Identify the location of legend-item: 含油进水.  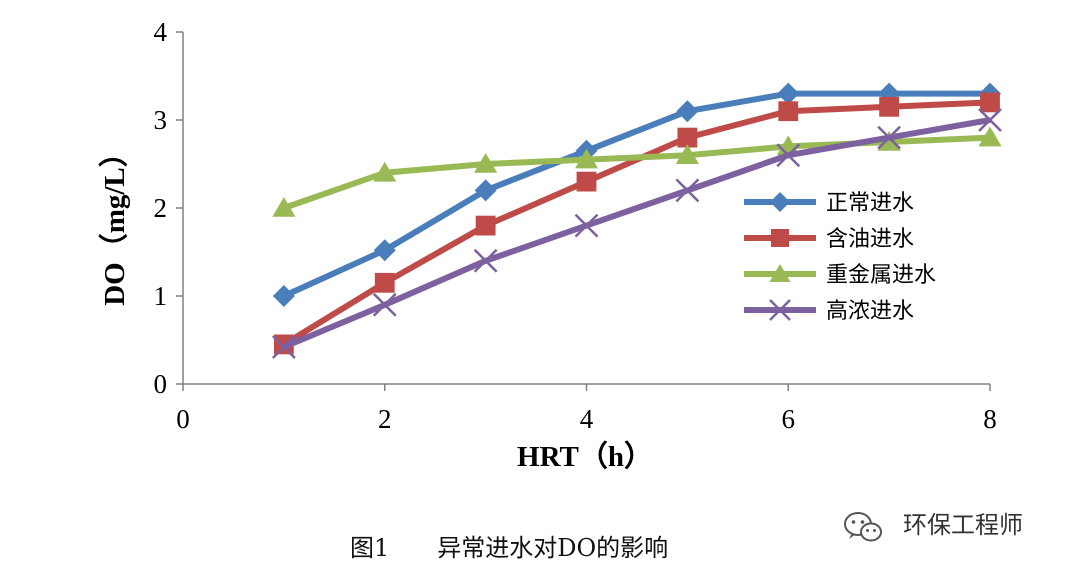
(829, 239).